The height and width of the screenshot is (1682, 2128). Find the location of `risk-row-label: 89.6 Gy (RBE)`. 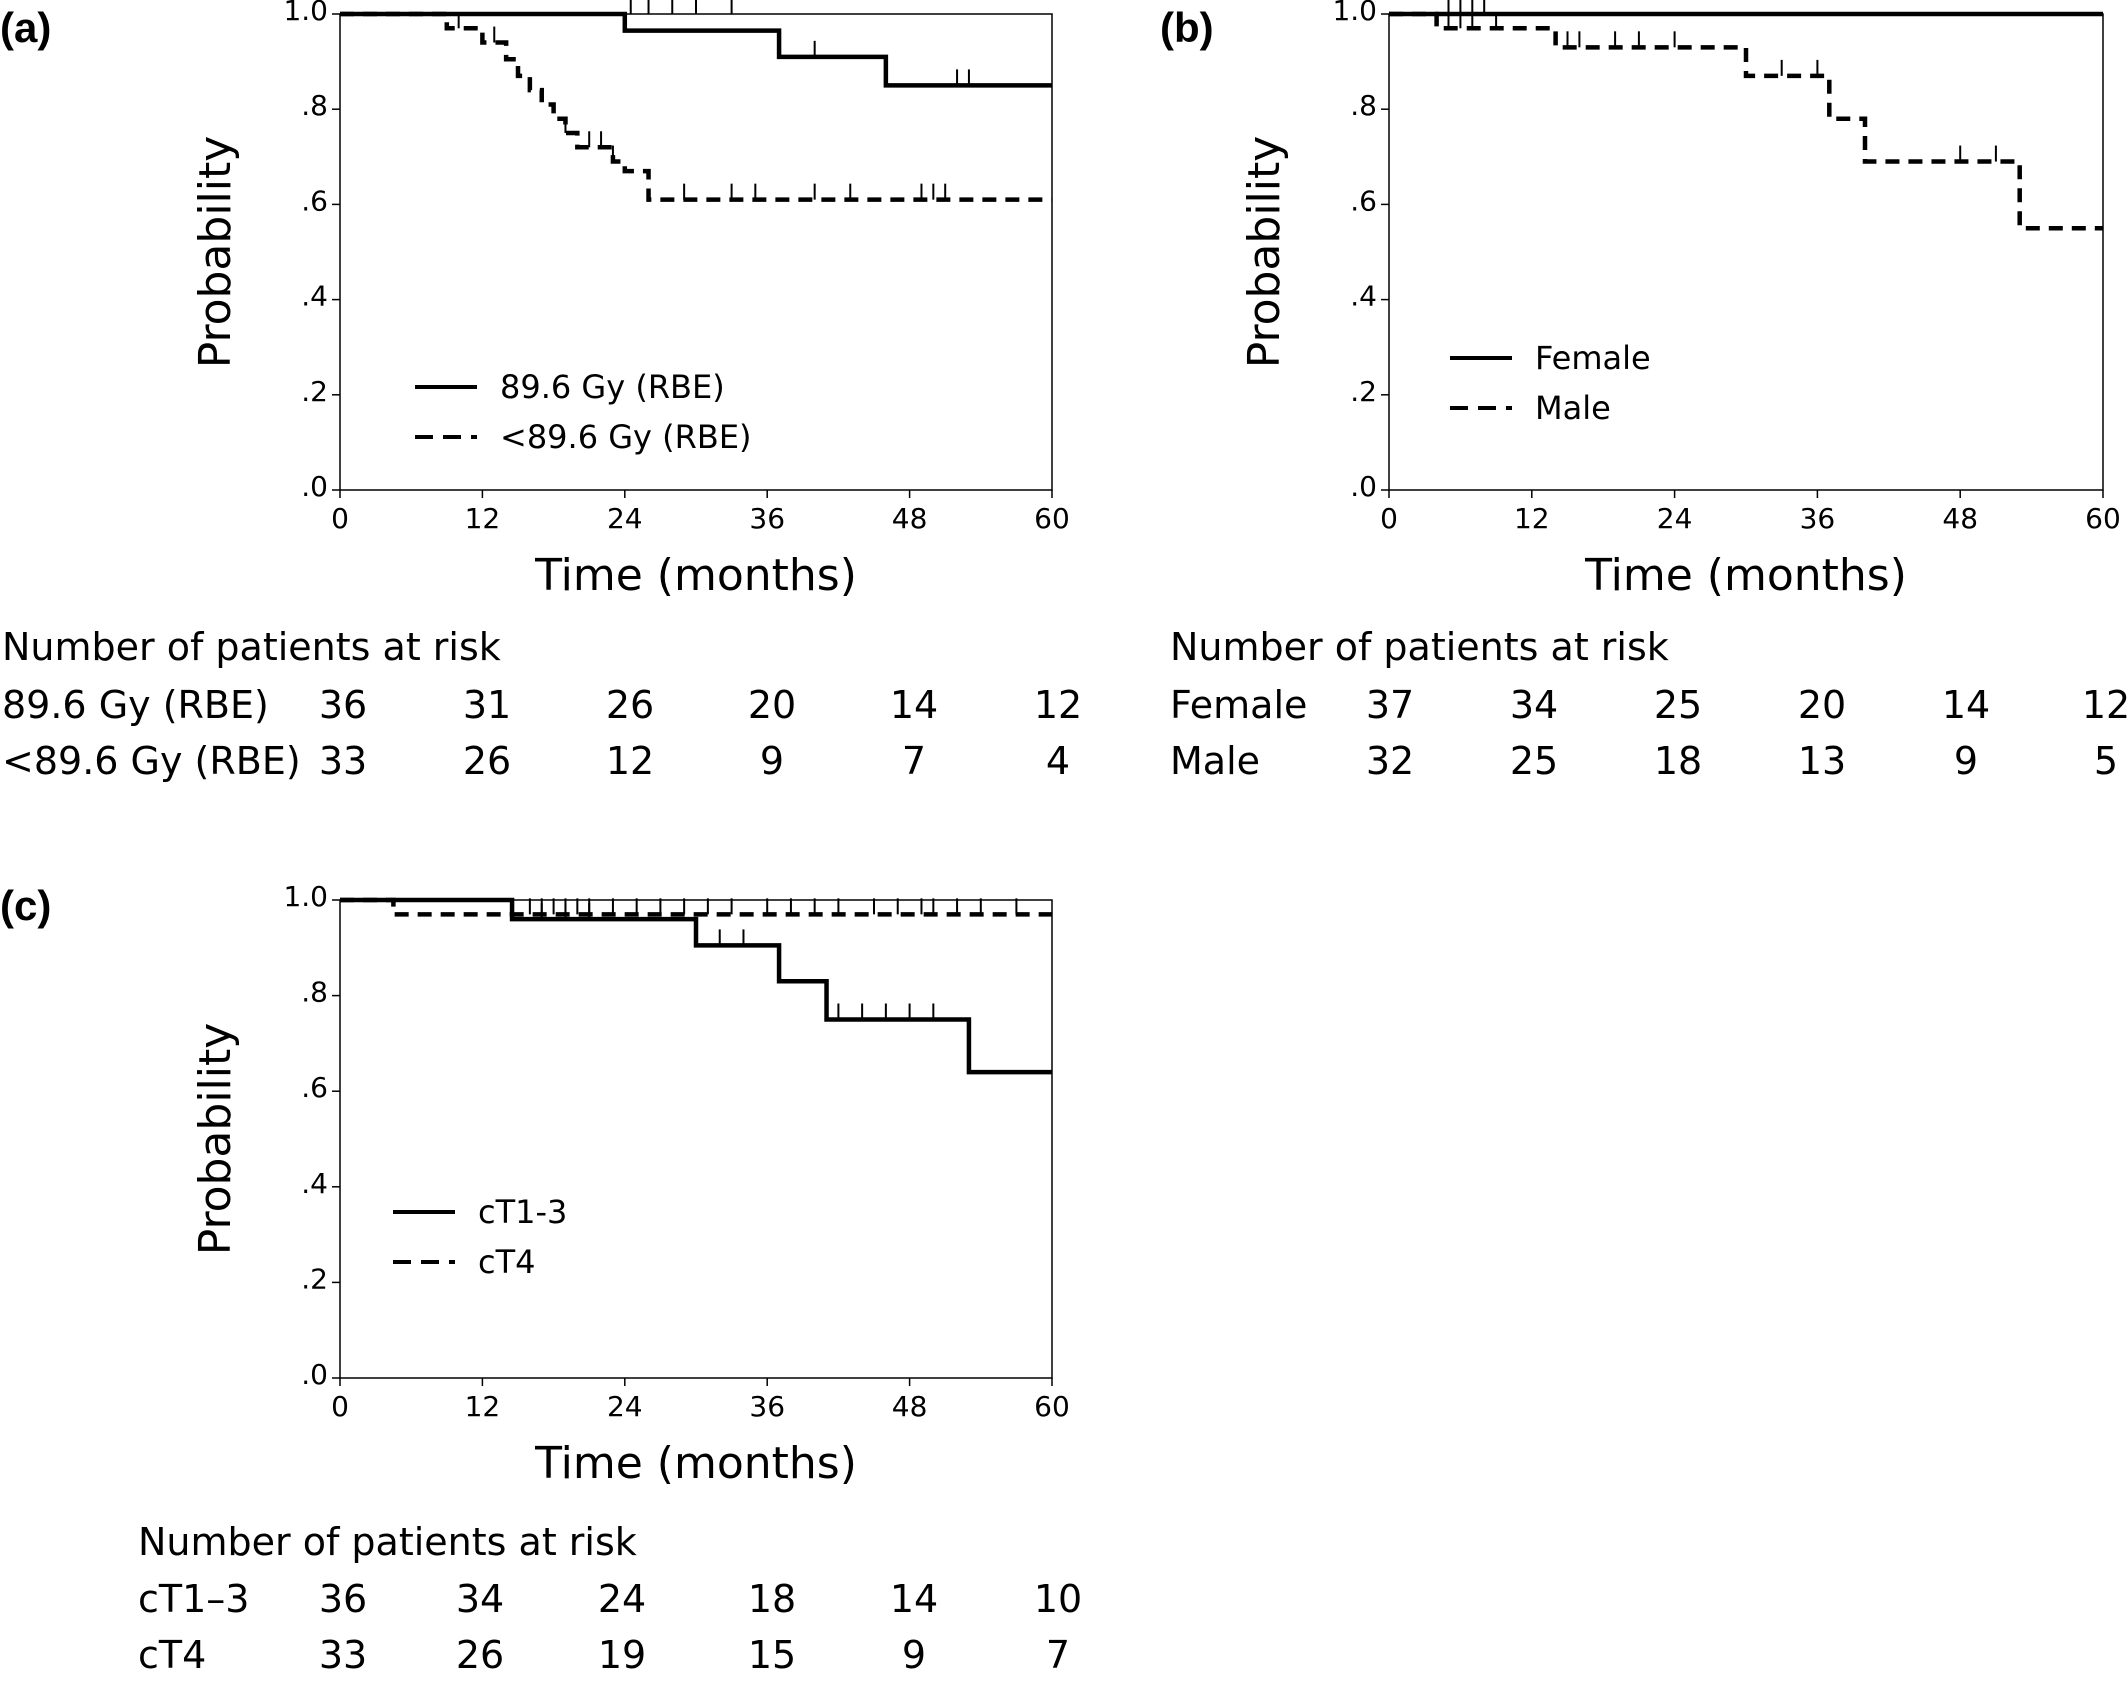

risk-row-label: 89.6 Gy (RBE) is located at coordinates (135, 705).